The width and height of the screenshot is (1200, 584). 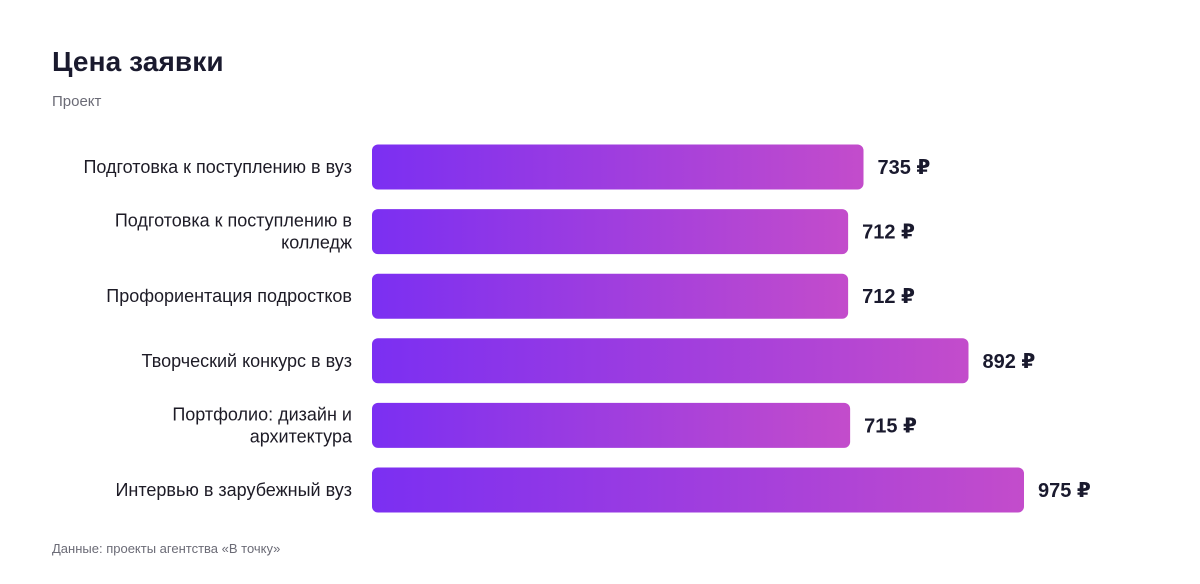 I want to click on category-label-4: Творческий конкурс в вуз, so click(x=247, y=361).